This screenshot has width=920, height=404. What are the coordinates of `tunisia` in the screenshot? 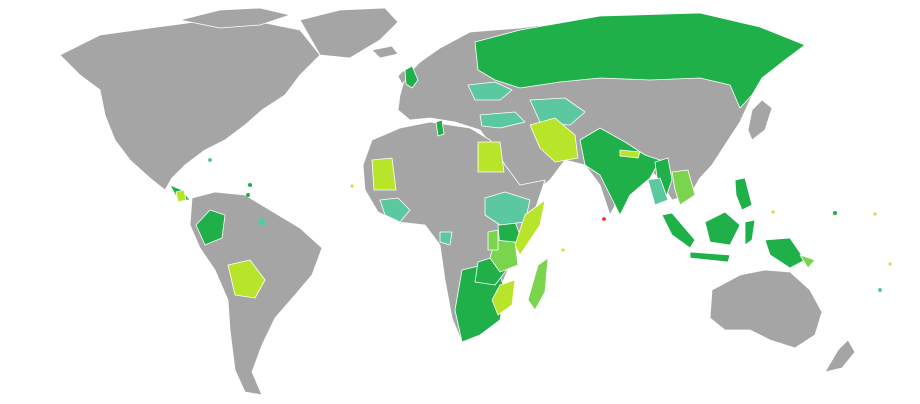 It's located at (440, 128).